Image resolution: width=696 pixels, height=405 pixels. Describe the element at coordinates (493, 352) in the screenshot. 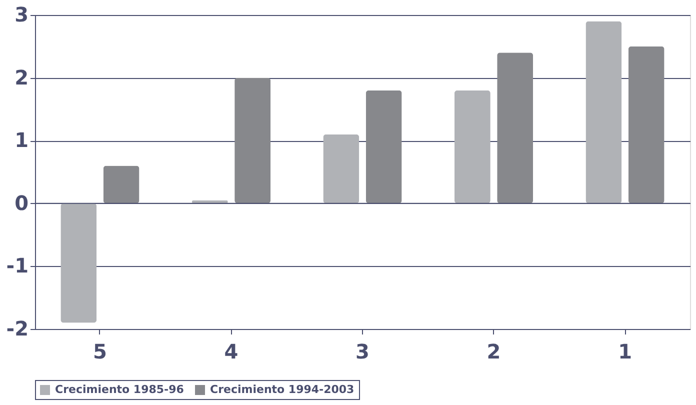

I see `x-tick-label: 2` at that location.